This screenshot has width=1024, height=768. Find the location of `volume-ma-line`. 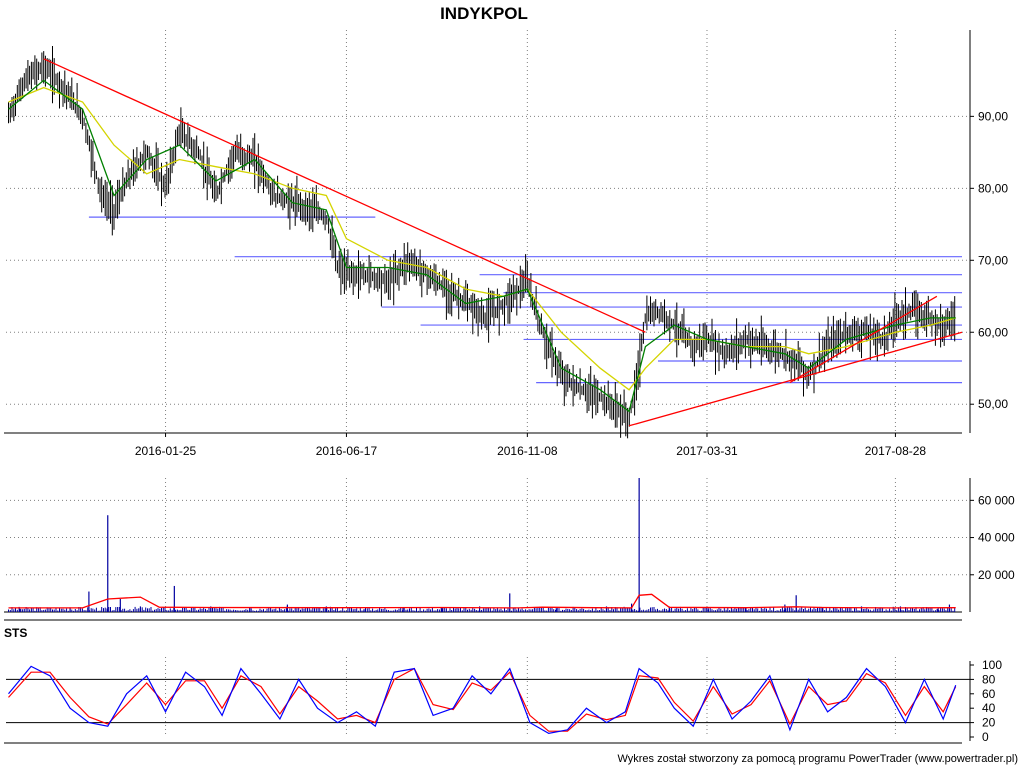

volume-ma-line is located at coordinates (482, 601).